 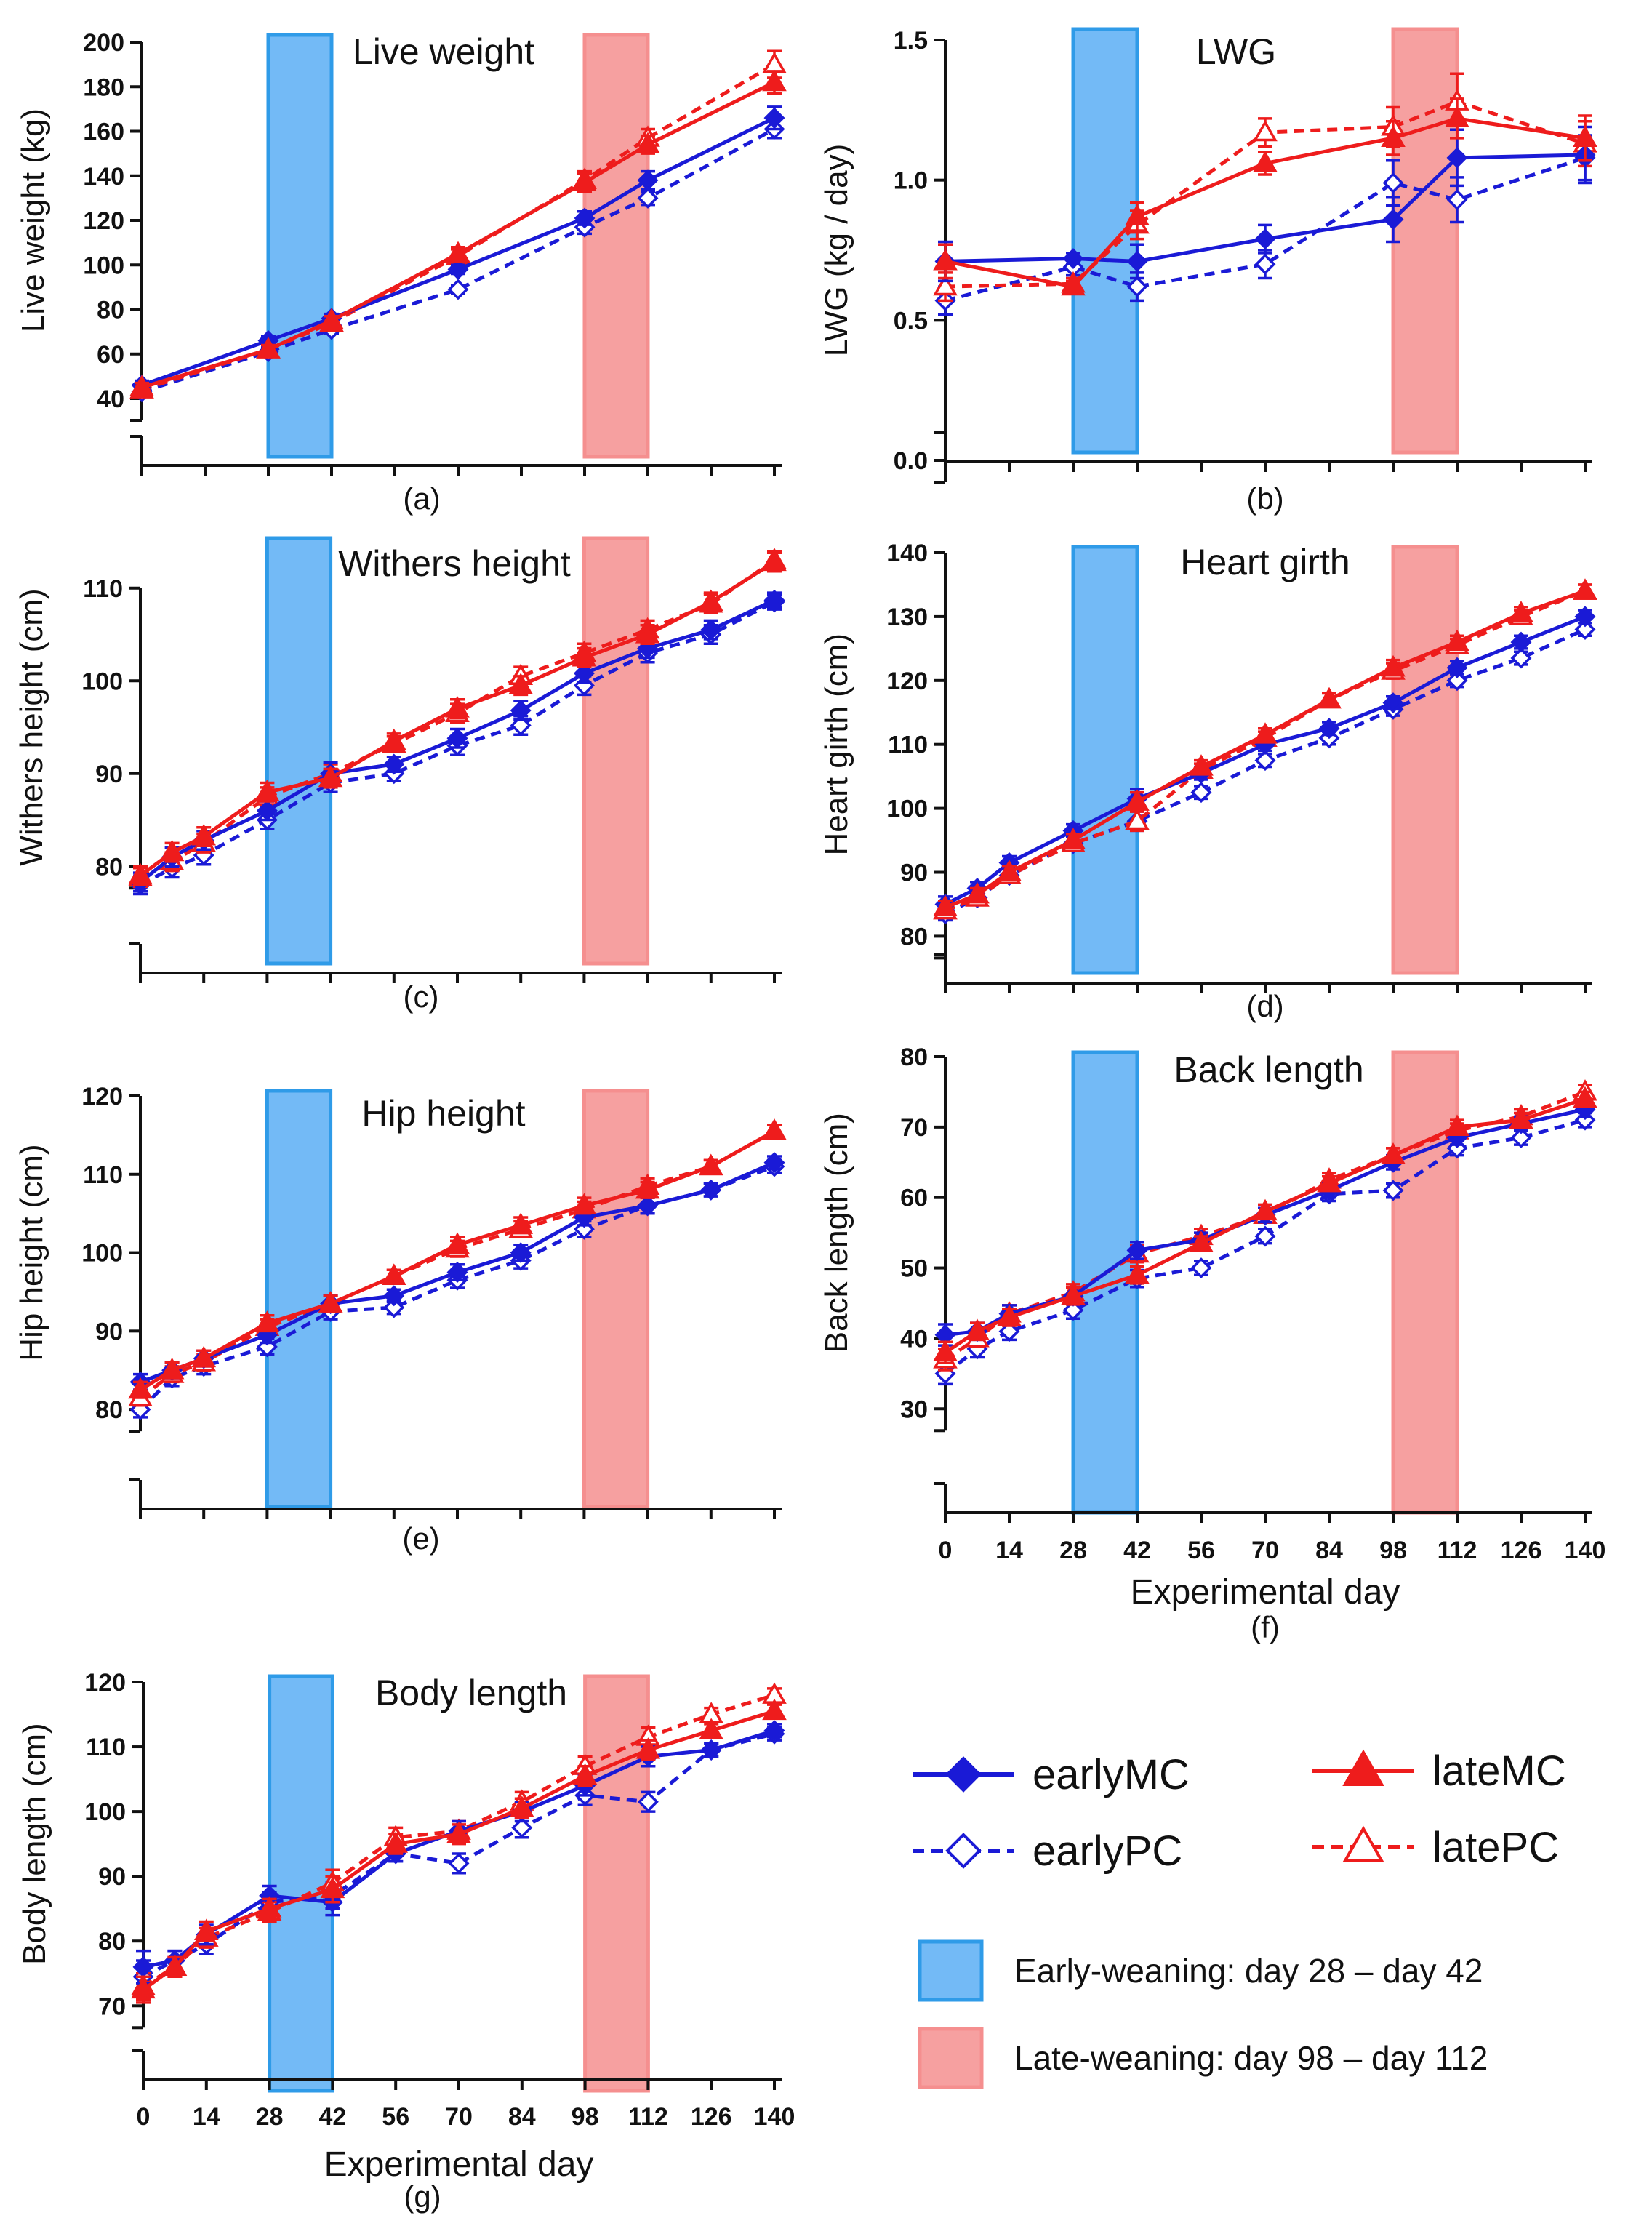 What do you see at coordinates (1051, 1775) in the screenshot?
I see `legend-item-earlyMC: earlyMC` at bounding box center [1051, 1775].